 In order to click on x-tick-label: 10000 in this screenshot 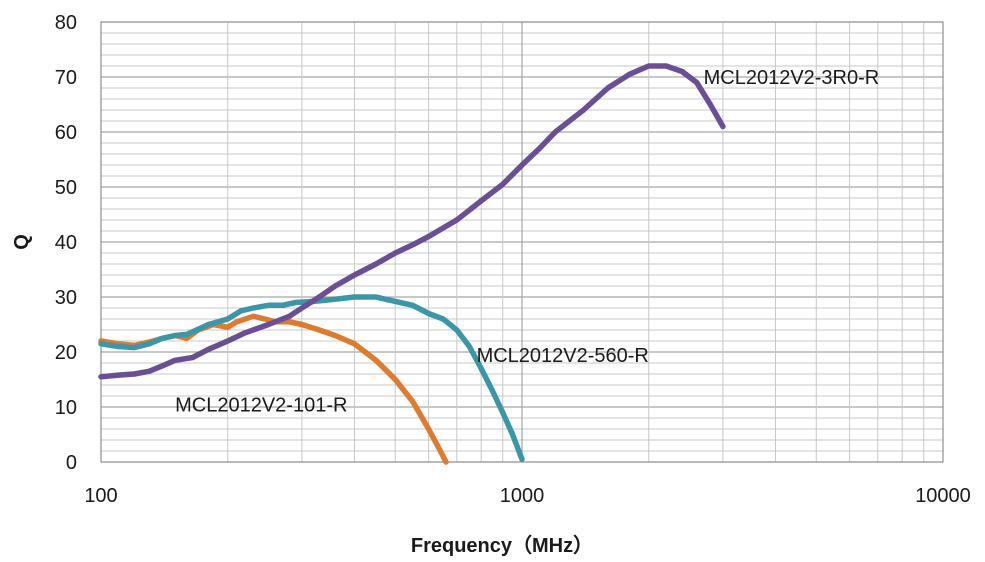, I will do `click(943, 496)`.